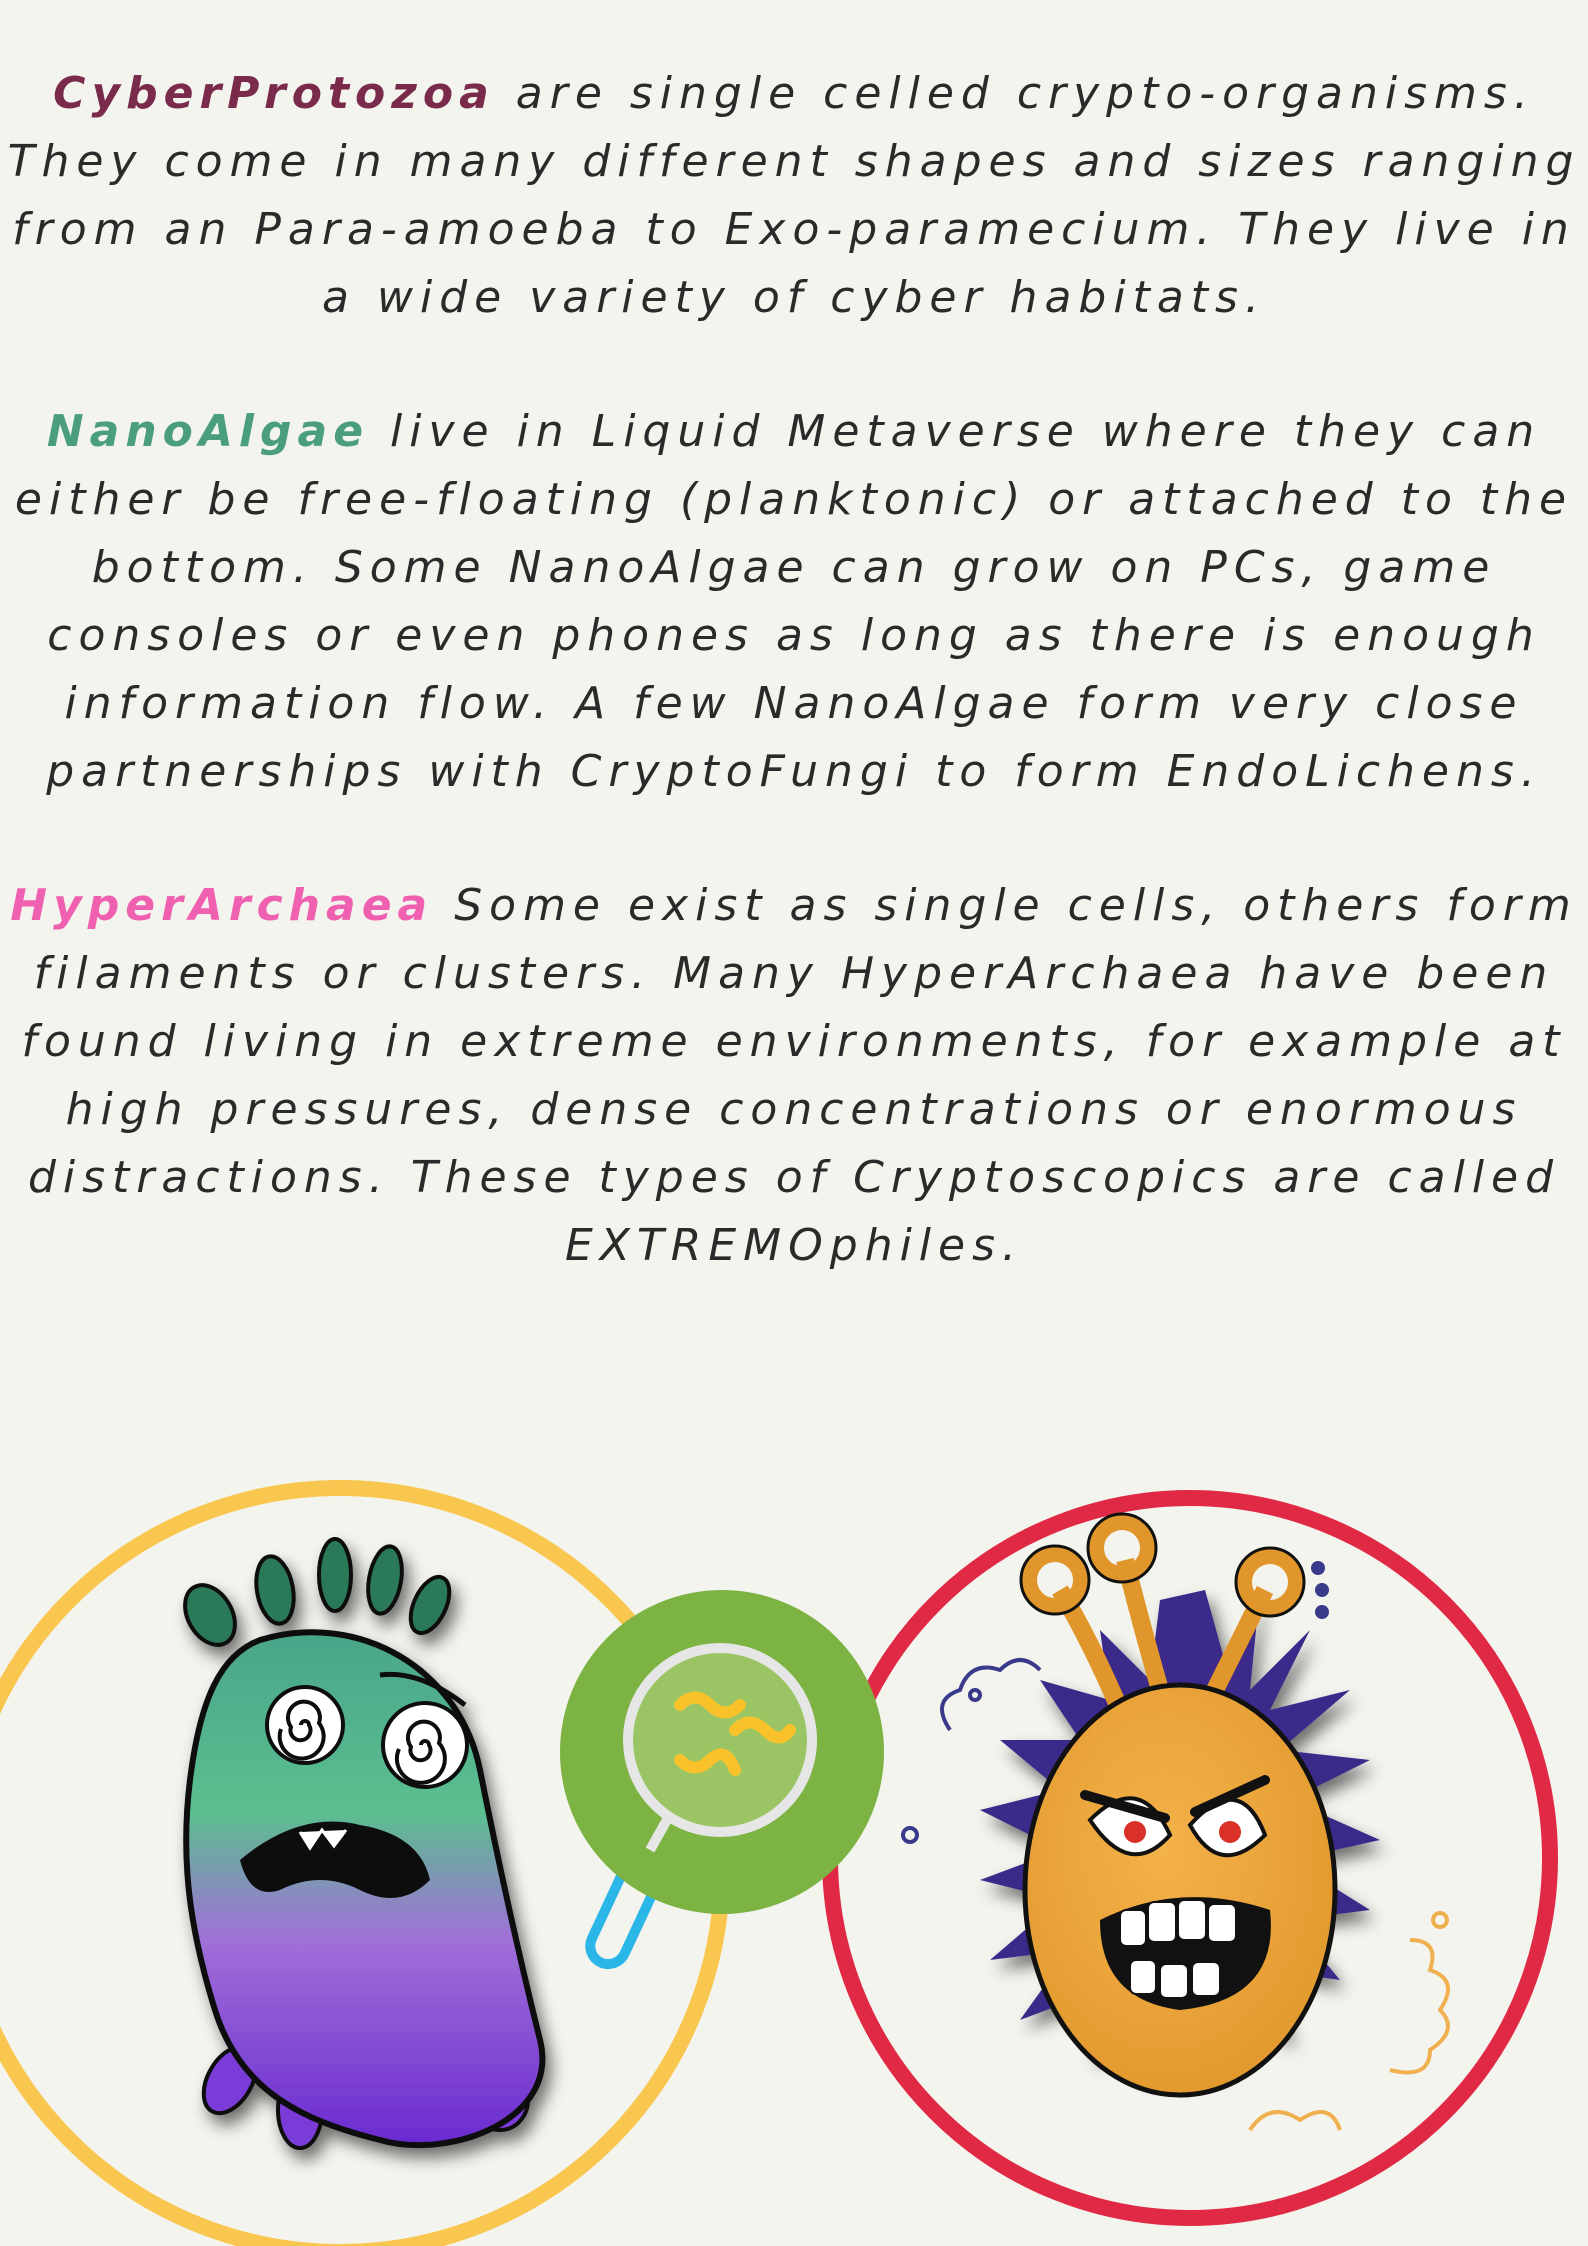  I want to click on term-cyberprotozoa: CyberProtozoa, so click(274, 93).